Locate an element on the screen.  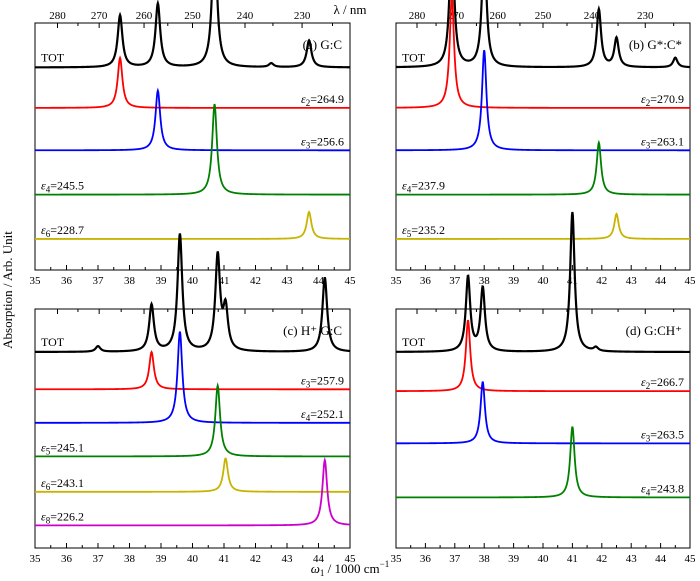
series-label-eps4: ε4=237.9 is located at coordinates (423, 187).